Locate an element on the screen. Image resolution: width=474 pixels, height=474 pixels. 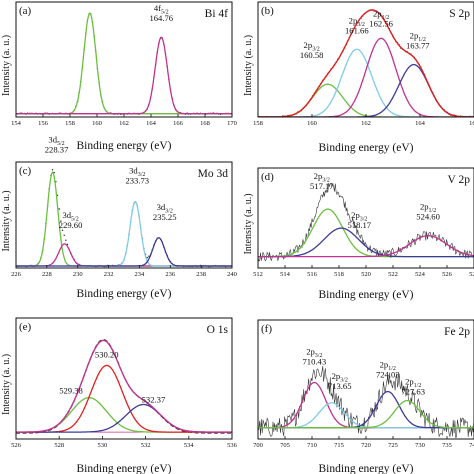
x-tick-label: 528 is located at coordinates (59, 445).